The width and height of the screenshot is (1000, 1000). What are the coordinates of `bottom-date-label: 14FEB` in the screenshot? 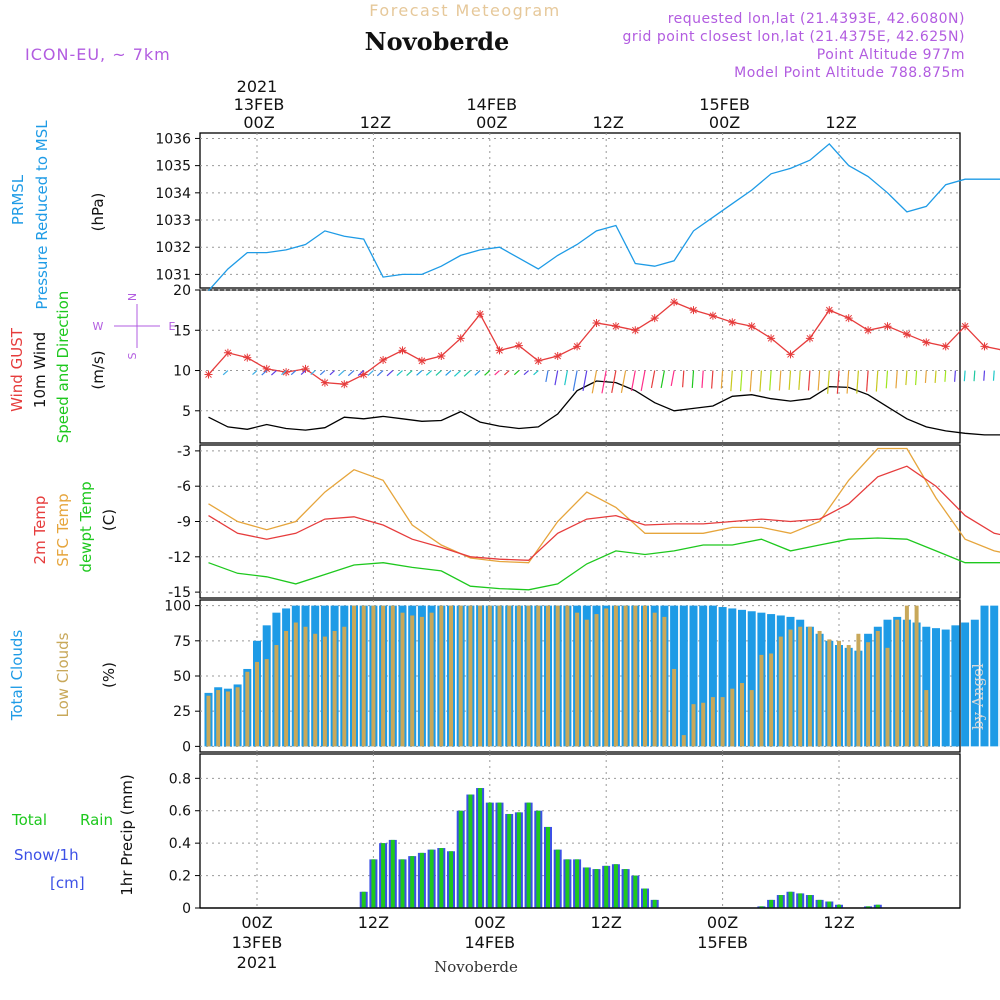 It's located at (489, 942).